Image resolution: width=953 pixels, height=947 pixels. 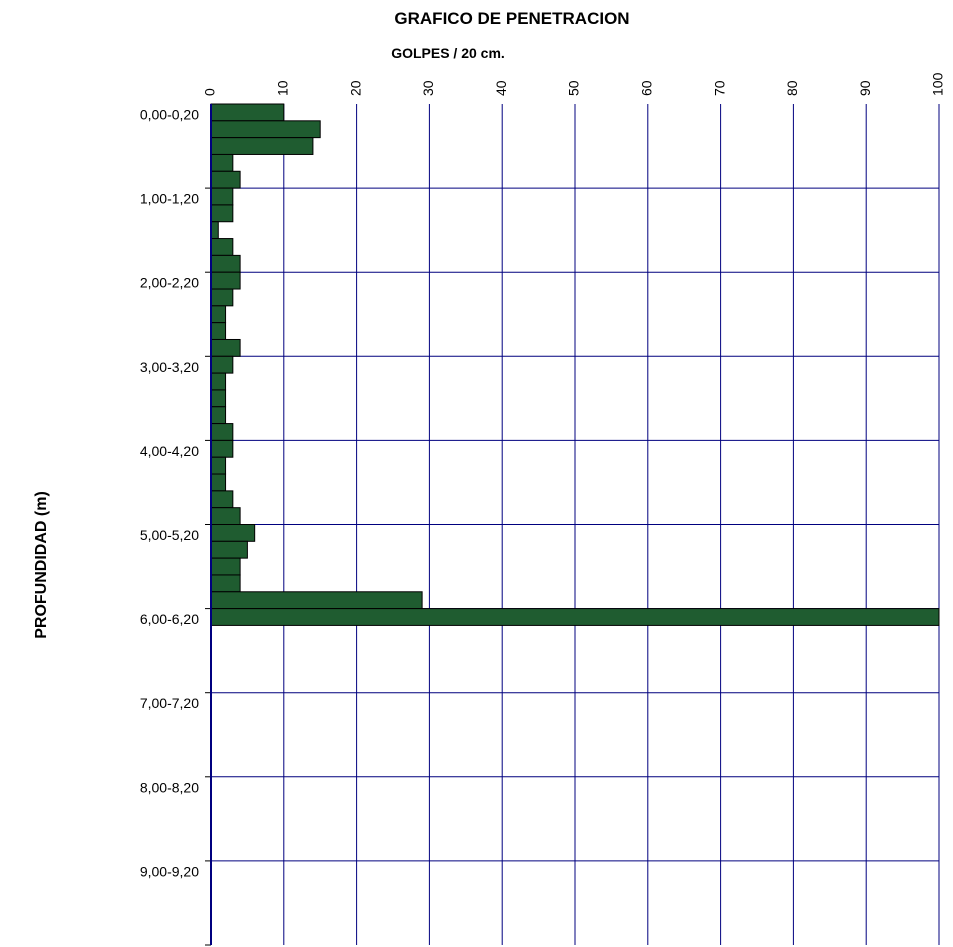 What do you see at coordinates (283, 88) in the screenshot?
I see `x-tick-label: 10` at bounding box center [283, 88].